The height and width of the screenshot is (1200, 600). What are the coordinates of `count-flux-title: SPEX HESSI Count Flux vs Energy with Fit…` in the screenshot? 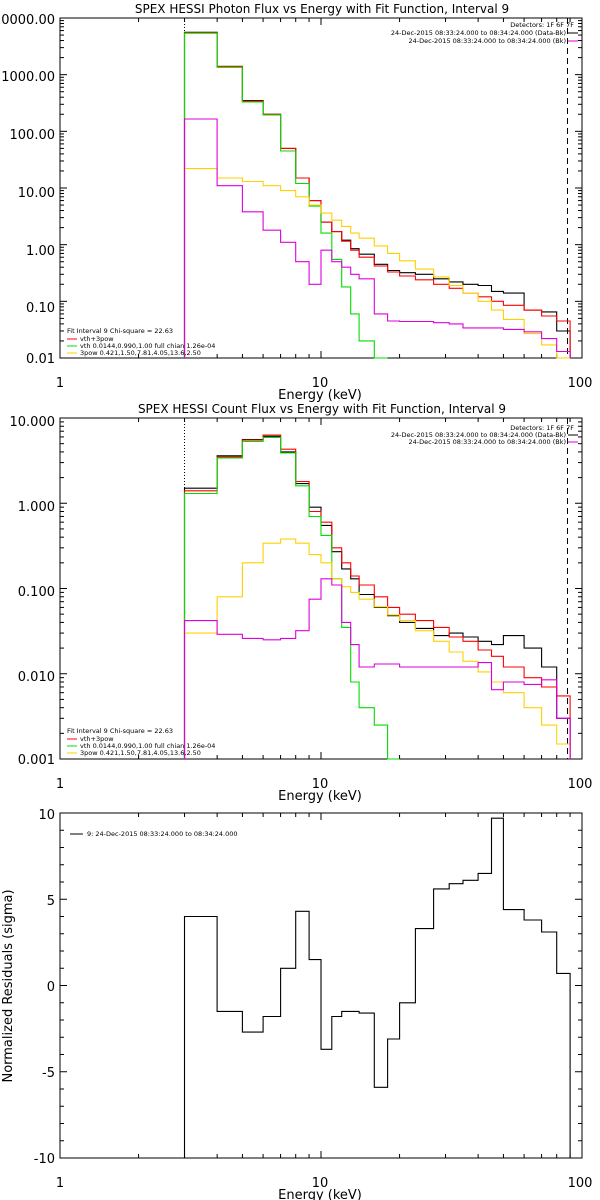 It's located at (322, 409).